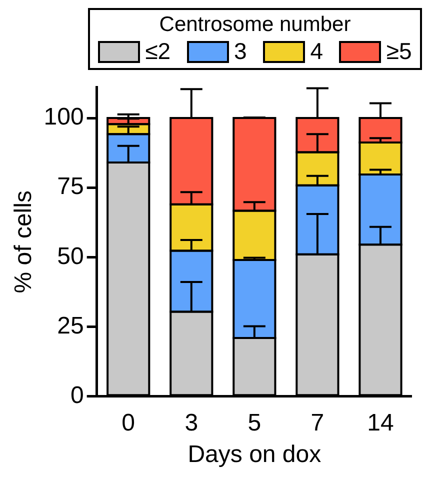 Image resolution: width=440 pixels, height=480 pixels. I want to click on legend-label: ≥5, so click(399, 51).